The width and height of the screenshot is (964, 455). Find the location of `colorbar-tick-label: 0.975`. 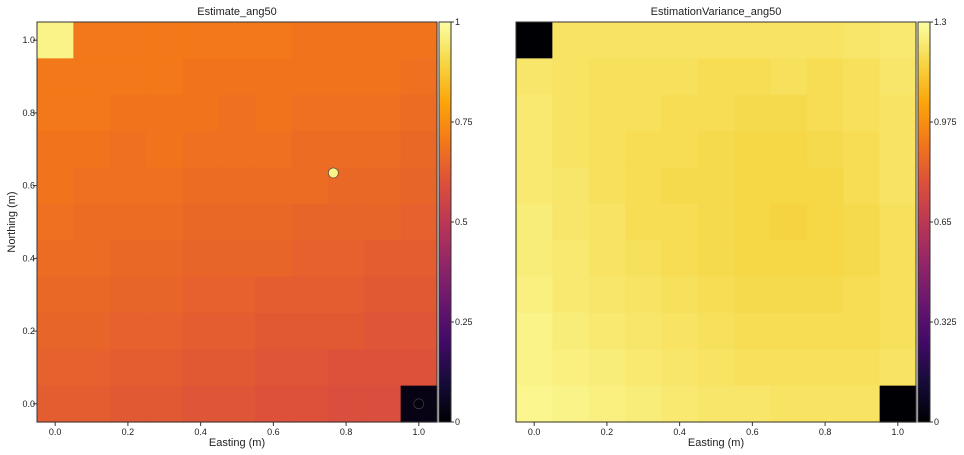

colorbar-tick-label: 0.975 is located at coordinates (945, 122).